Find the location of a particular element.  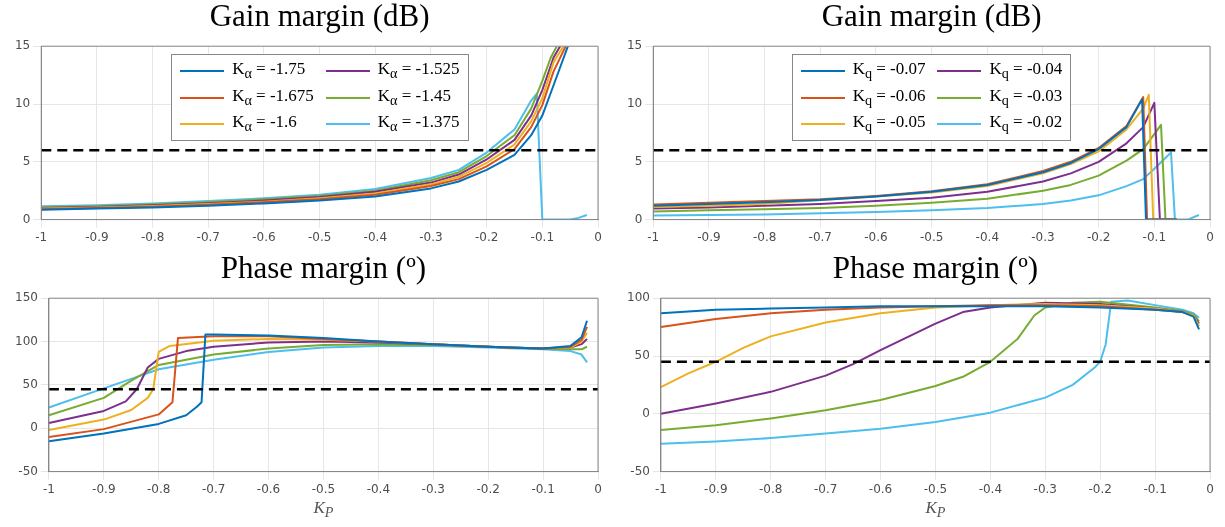

legend-label: K$_{q}$ = -0.03 is located at coordinates (1026, 97).